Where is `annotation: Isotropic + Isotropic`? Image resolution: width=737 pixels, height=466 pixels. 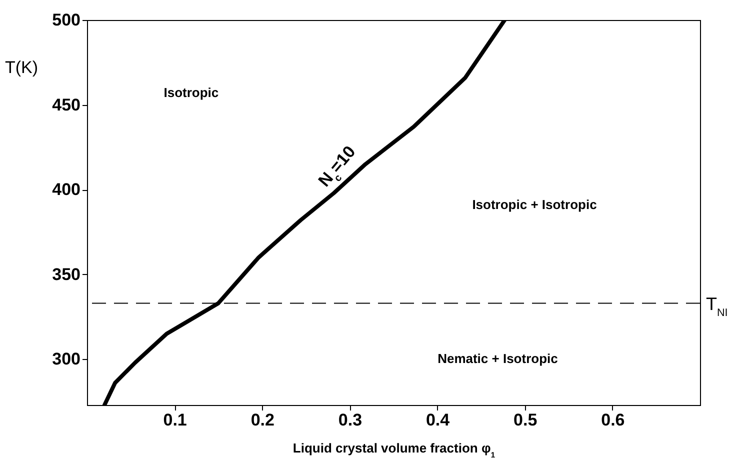
annotation: Isotropic + Isotropic is located at coordinates (534, 204).